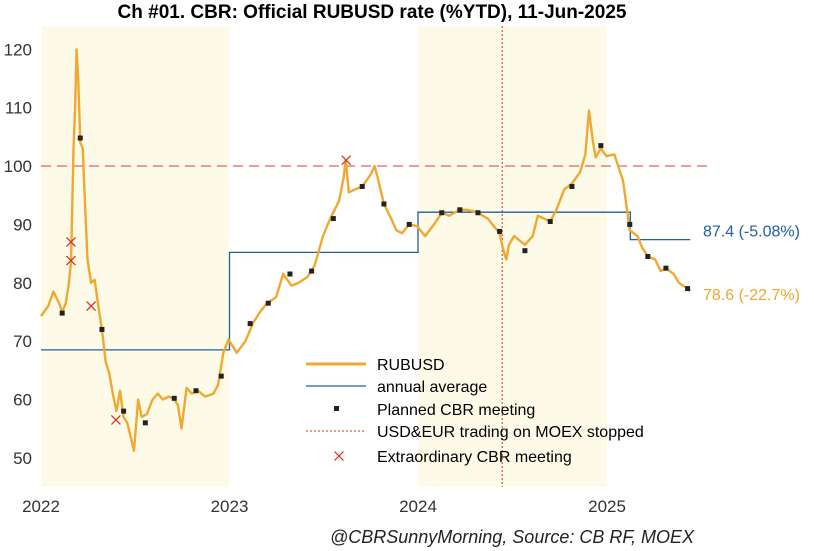 Image resolution: width=814 pixels, height=551 pixels. Describe the element at coordinates (751, 295) in the screenshot. I see `rubusd-end-label: 78.6 (-22.7%)` at that location.